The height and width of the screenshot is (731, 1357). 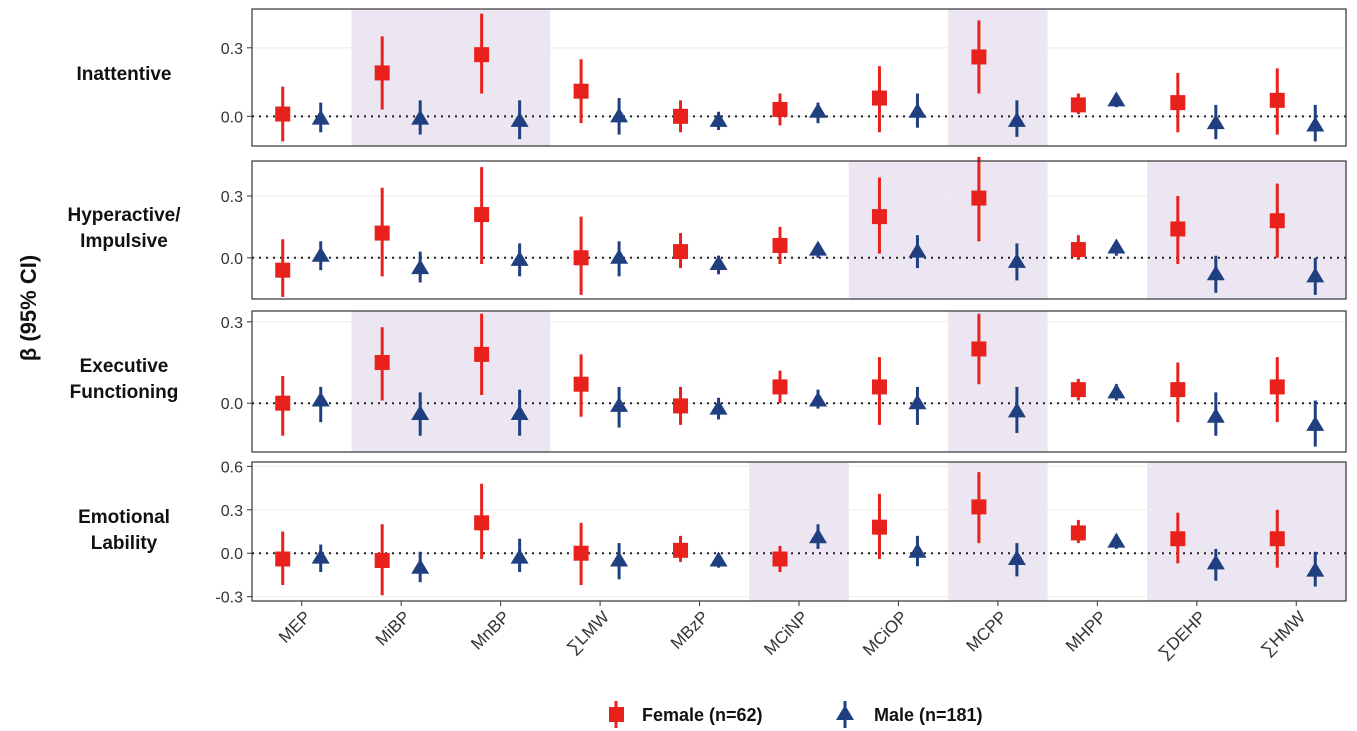 What do you see at coordinates (124, 241) in the screenshot?
I see `panel-label: Impulsive` at bounding box center [124, 241].